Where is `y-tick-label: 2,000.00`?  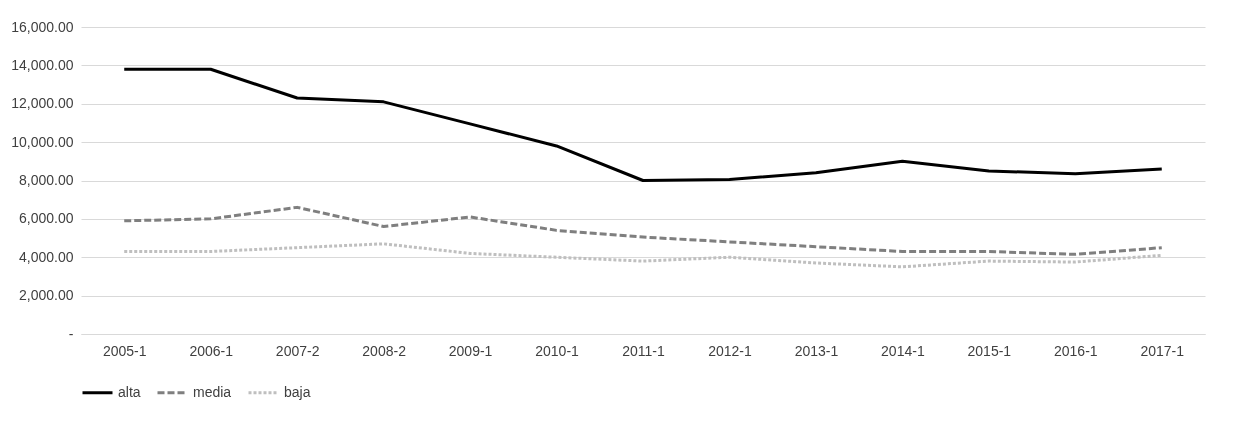 y-tick-label: 2,000.00 is located at coordinates (46, 295).